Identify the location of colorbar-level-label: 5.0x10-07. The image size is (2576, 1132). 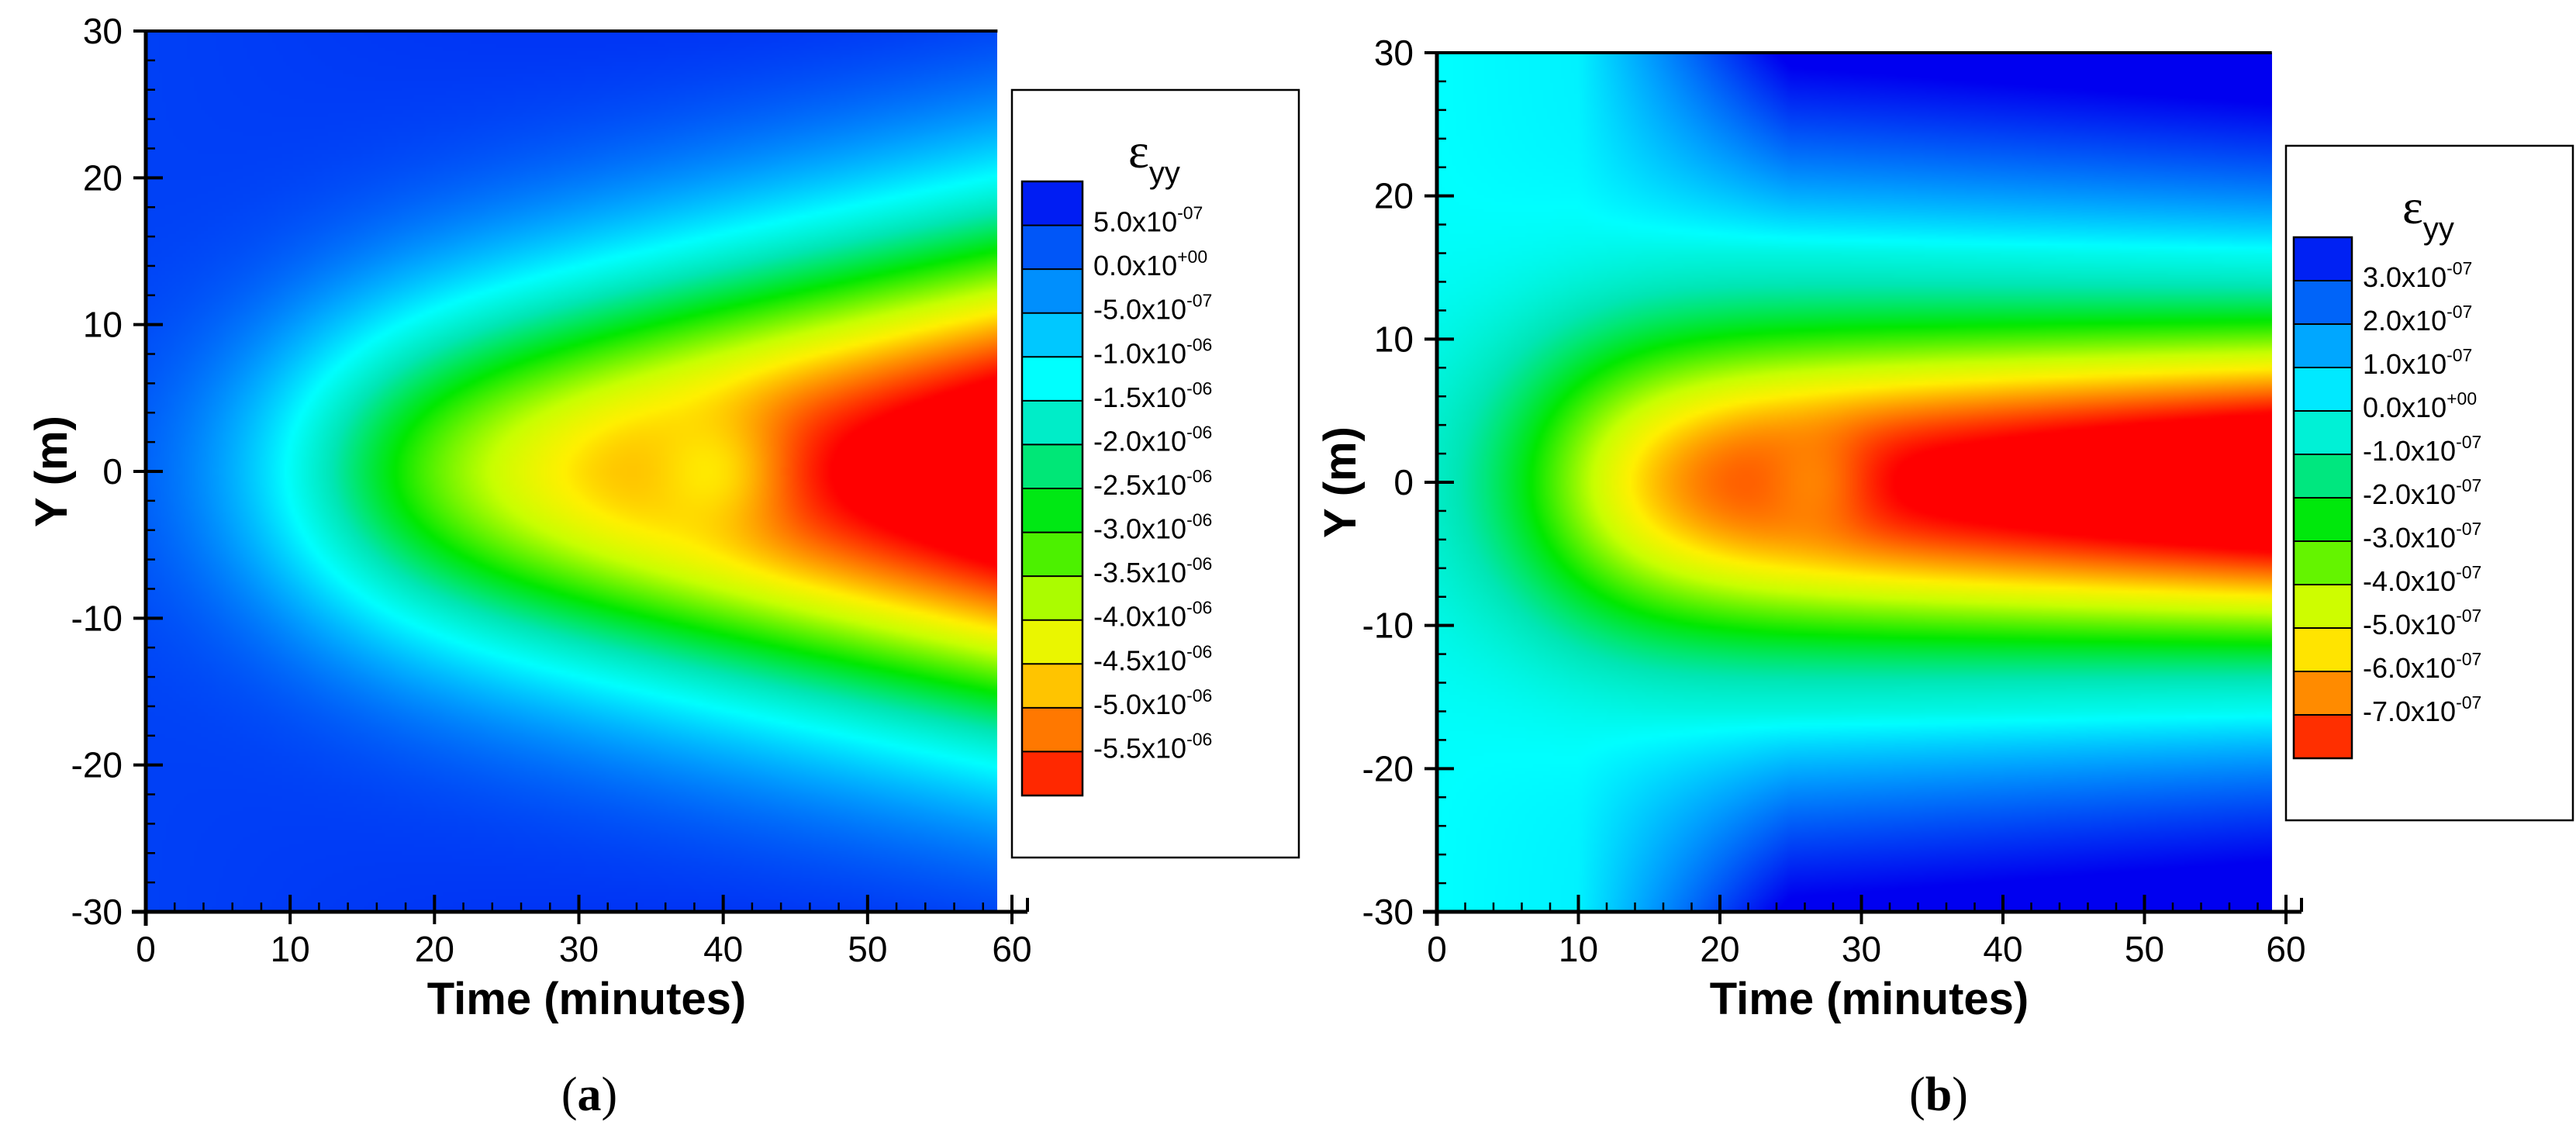
(1148, 221).